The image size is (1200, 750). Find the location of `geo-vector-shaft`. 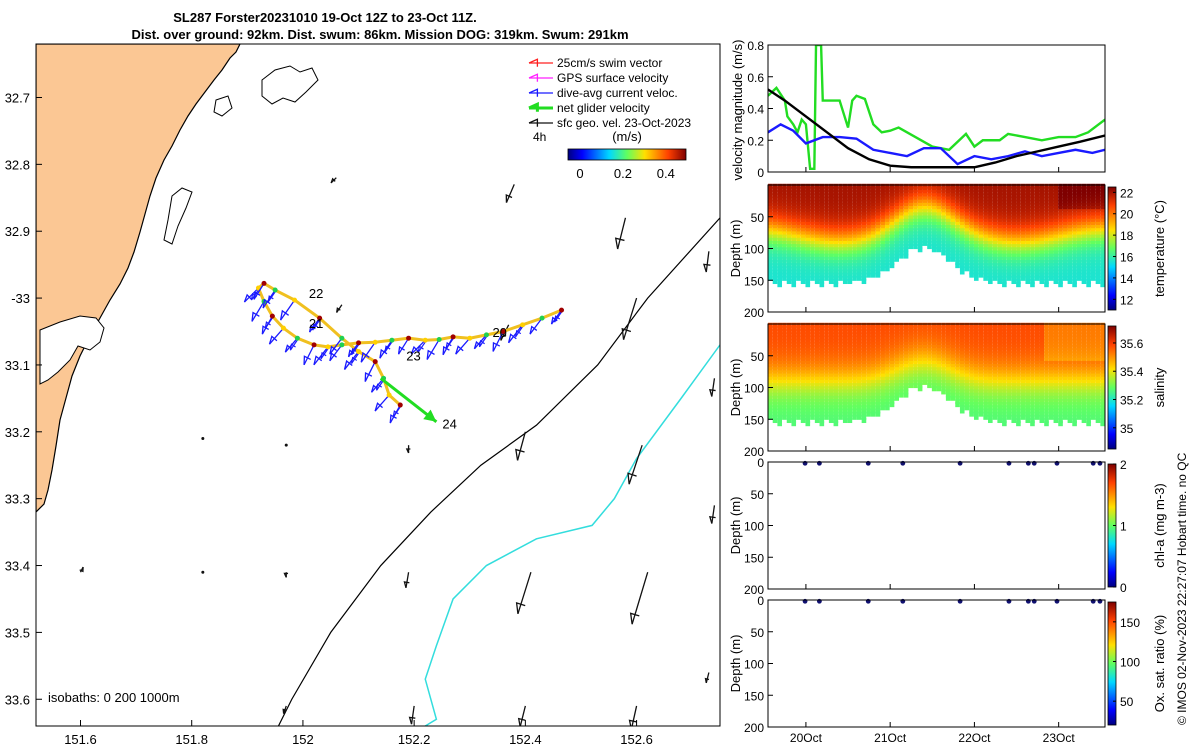

geo-vector-shaft is located at coordinates (634, 715).